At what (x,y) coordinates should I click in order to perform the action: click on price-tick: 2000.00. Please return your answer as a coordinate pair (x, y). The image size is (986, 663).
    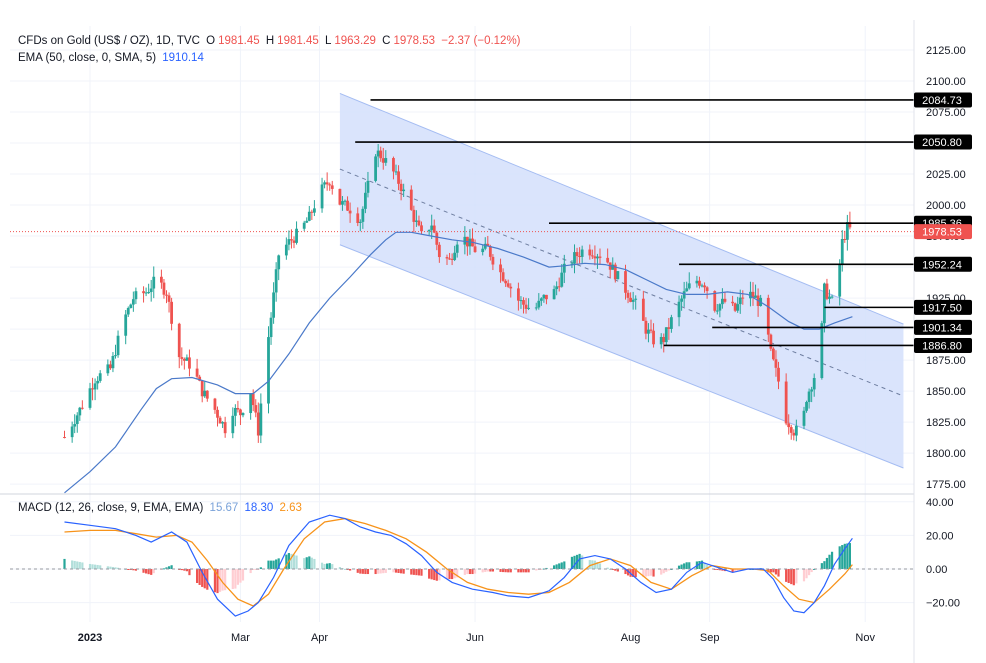
    Looking at the image, I should click on (946, 206).